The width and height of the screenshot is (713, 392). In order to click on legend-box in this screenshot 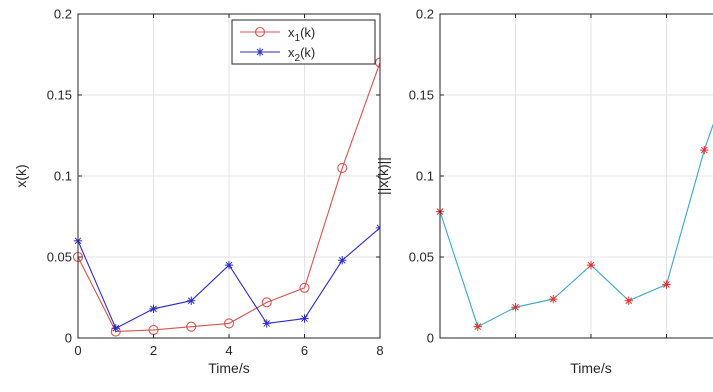, I will do `click(303, 42)`.